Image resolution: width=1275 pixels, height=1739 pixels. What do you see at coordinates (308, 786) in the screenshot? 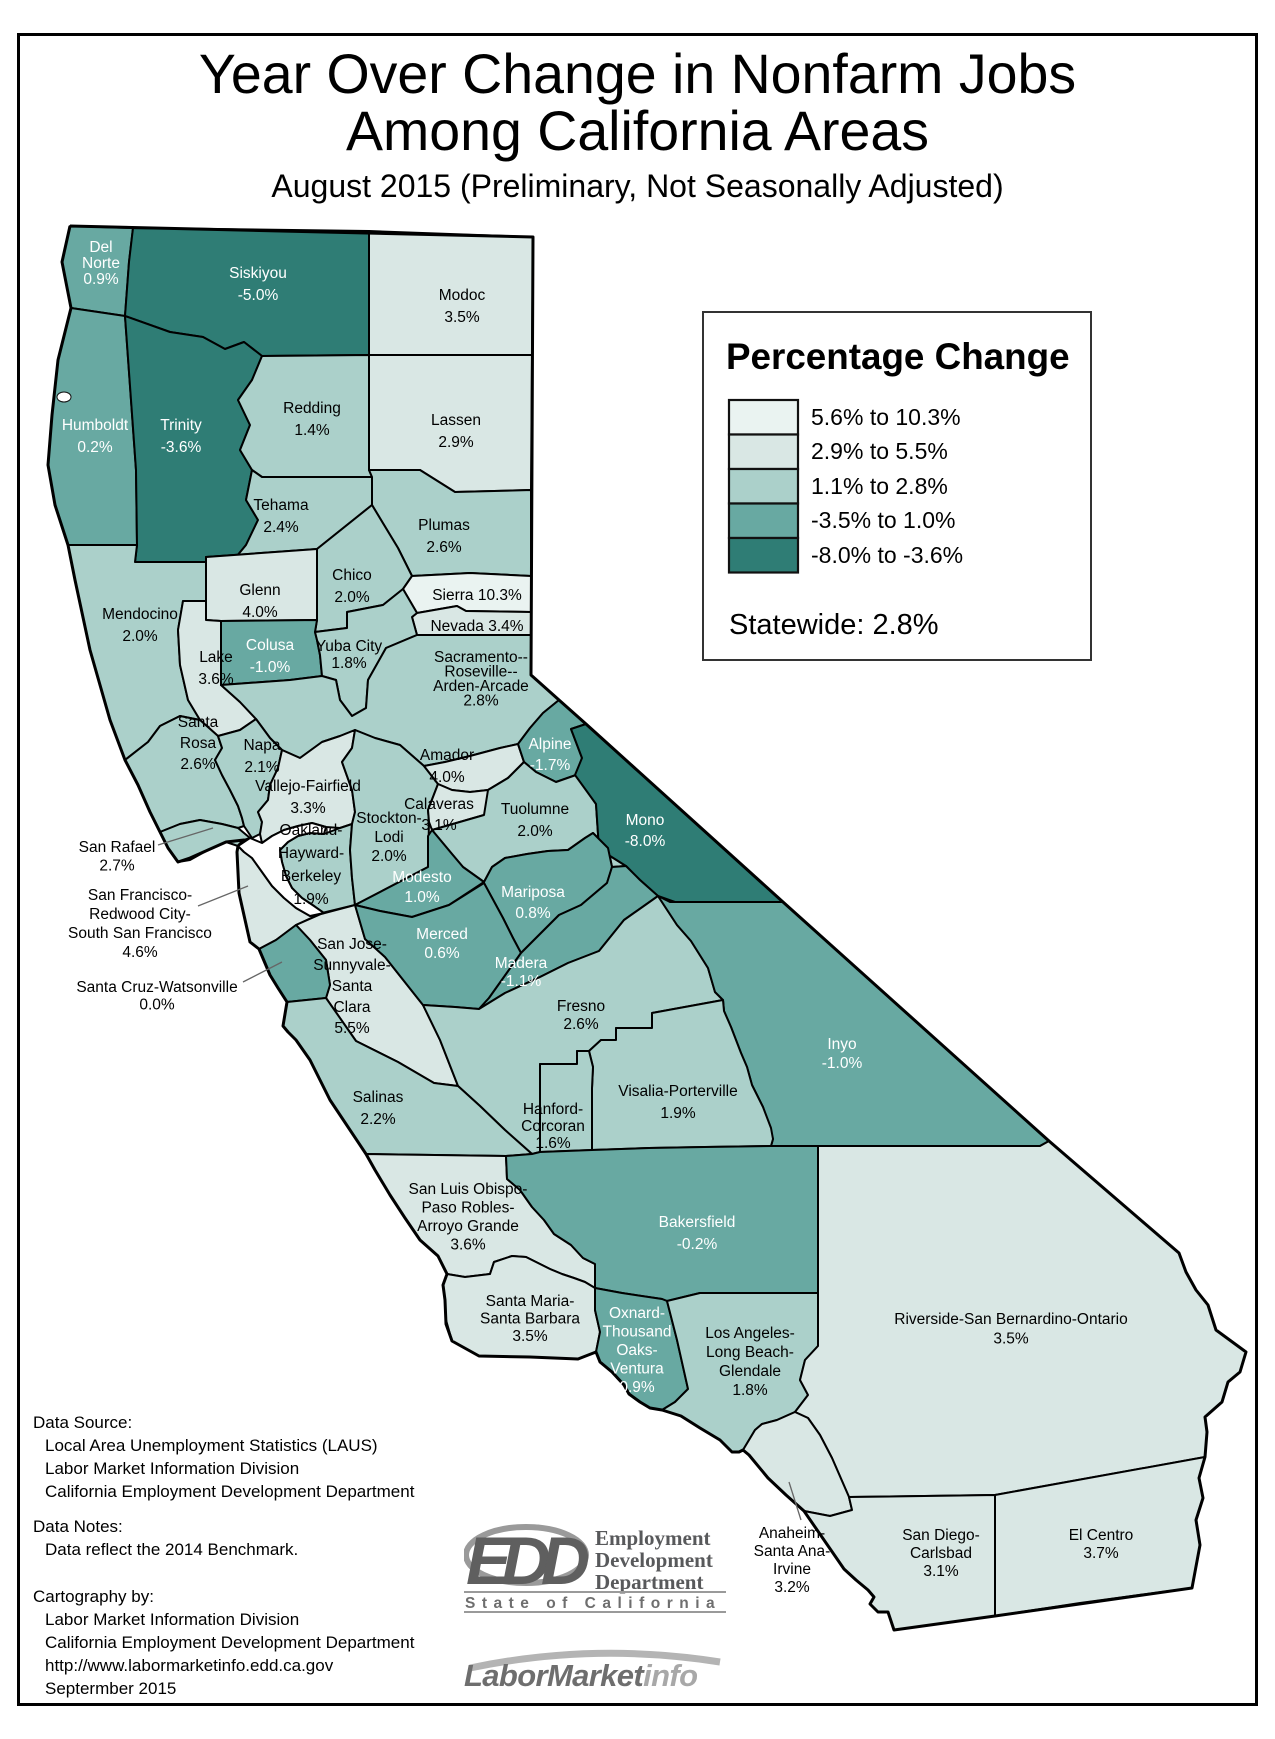
I see `svg-text: Vallejo-Fairfield` at bounding box center [308, 786].